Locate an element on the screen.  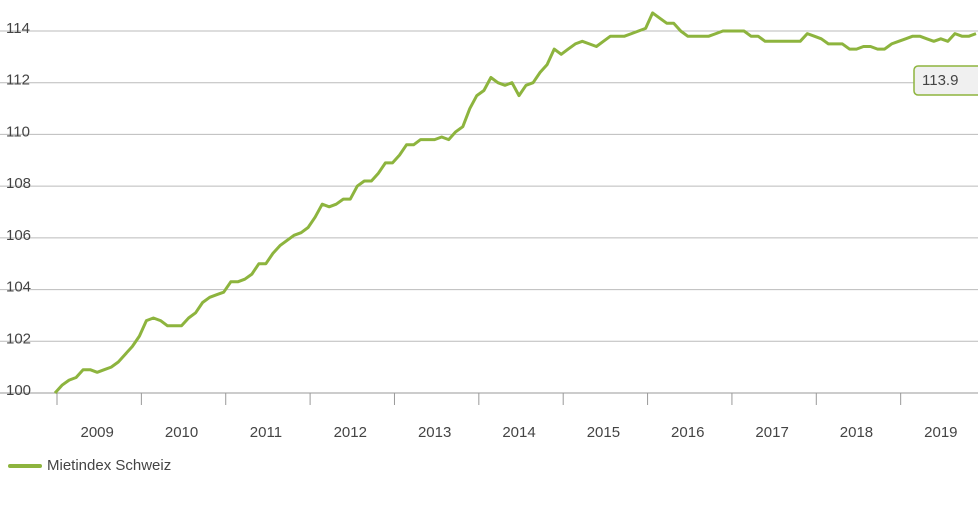
callout-box is located at coordinates (945, 80).